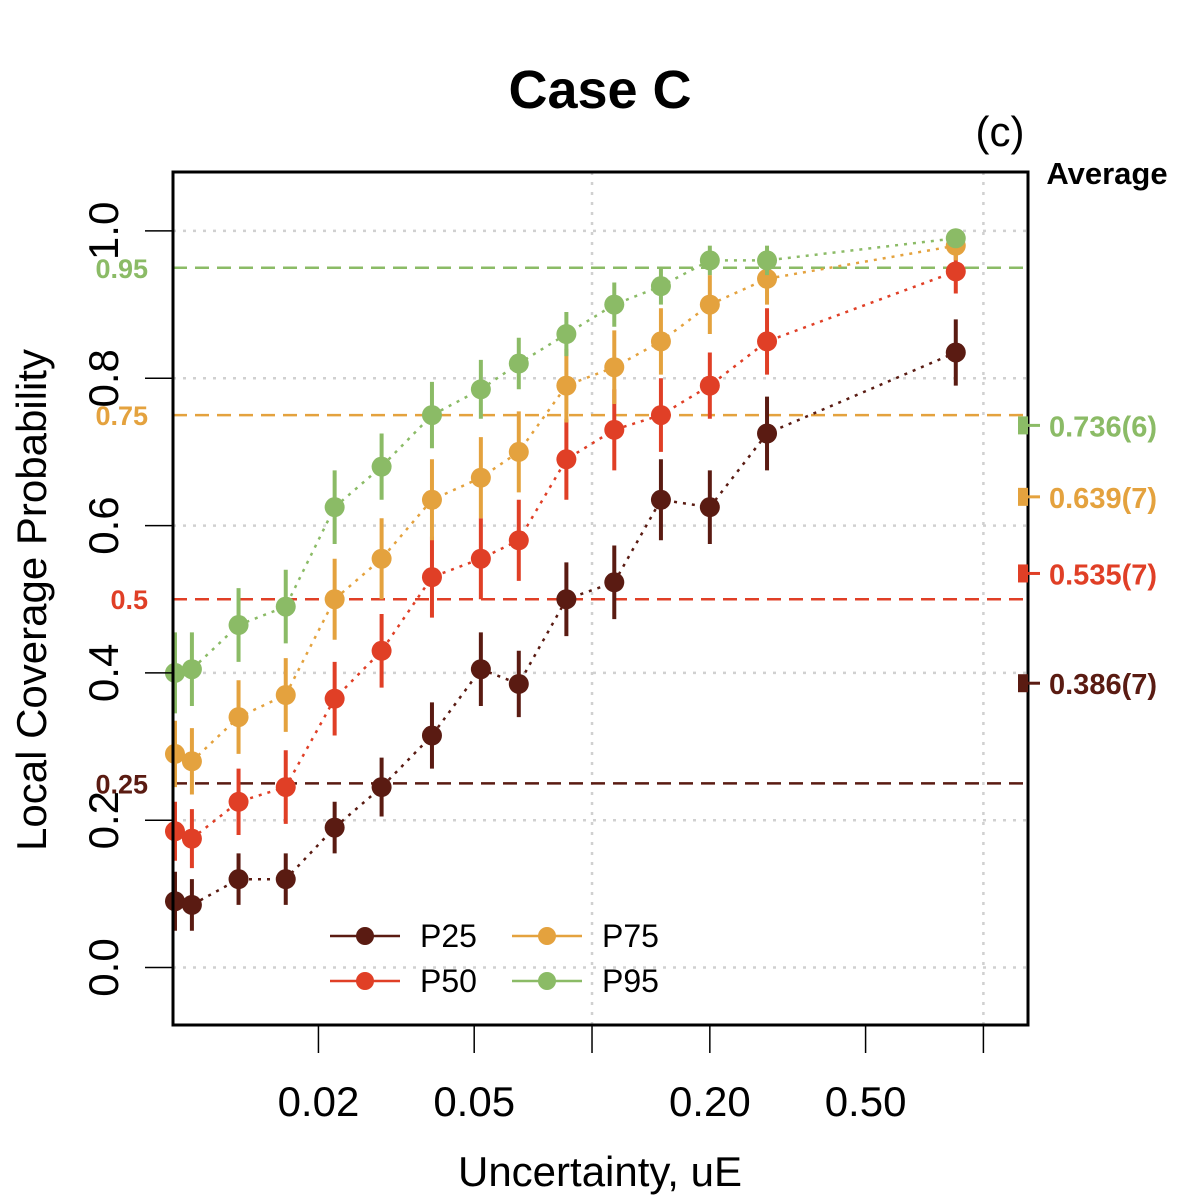 This screenshot has width=1200, height=1200. Describe the element at coordinates (866, 1101) in the screenshot. I see `x-tick-label: 0.50` at that location.